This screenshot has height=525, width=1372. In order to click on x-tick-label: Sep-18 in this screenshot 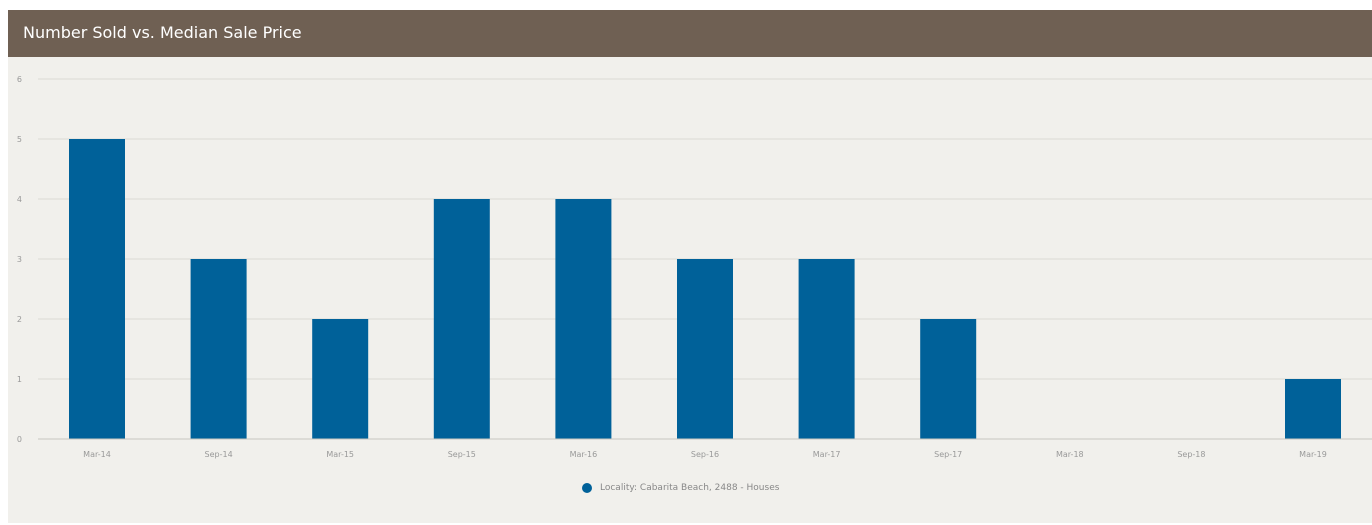, I will do `click(1191, 454)`.